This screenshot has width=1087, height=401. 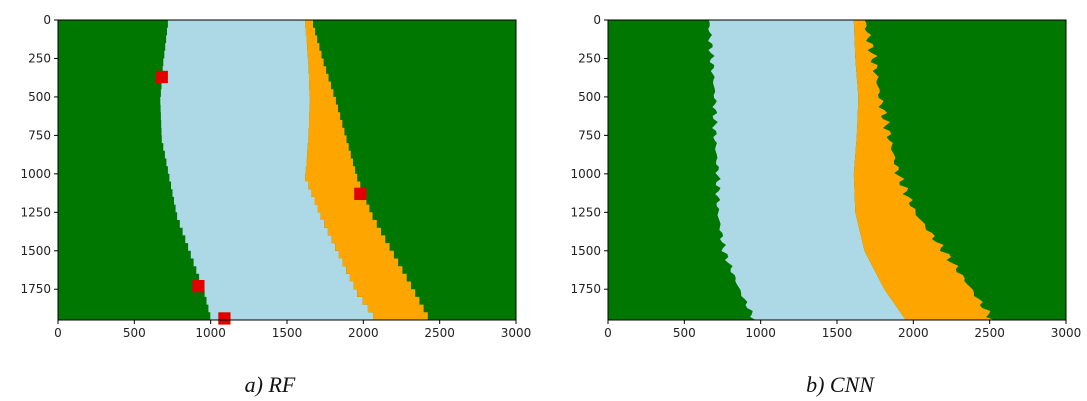 I want to click on rf-x-tick-label: 2500, so click(x=439, y=333).